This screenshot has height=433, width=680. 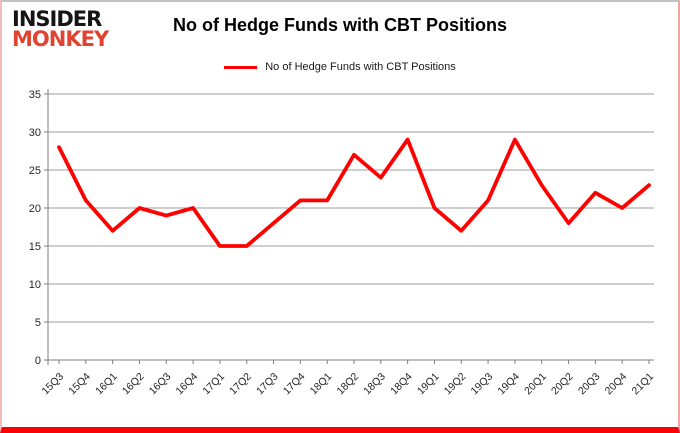 What do you see at coordinates (267, 384) in the screenshot?
I see `x-tick-label: 17Q3` at bounding box center [267, 384].